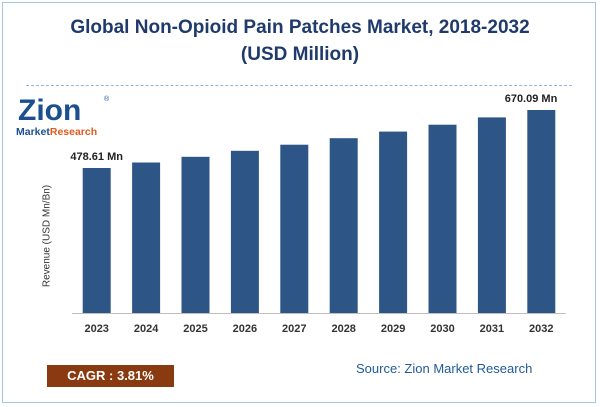  What do you see at coordinates (96, 157) in the screenshot?
I see `data-label-2023: 478.61 Mn` at bounding box center [96, 157].